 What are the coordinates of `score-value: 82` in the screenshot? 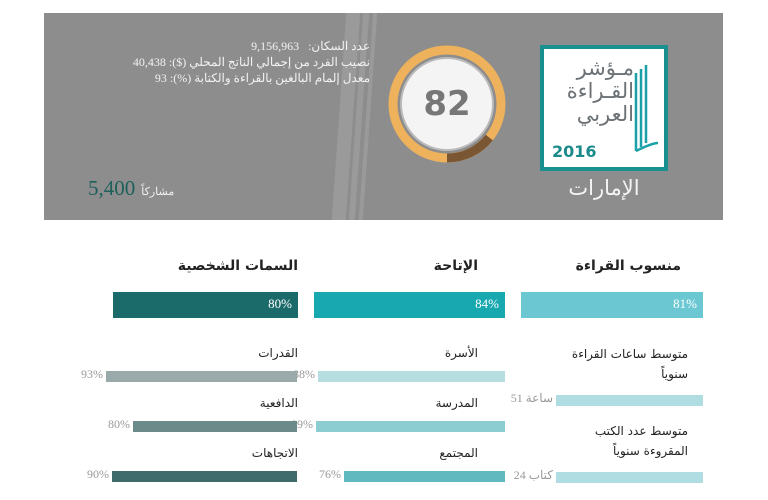 It's located at (447, 104).